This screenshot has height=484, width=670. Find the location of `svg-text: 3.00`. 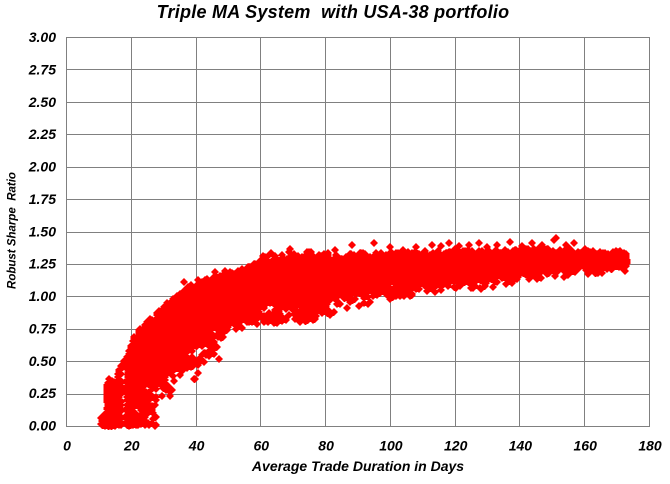

svg-text: 3.00 is located at coordinates (42, 37).